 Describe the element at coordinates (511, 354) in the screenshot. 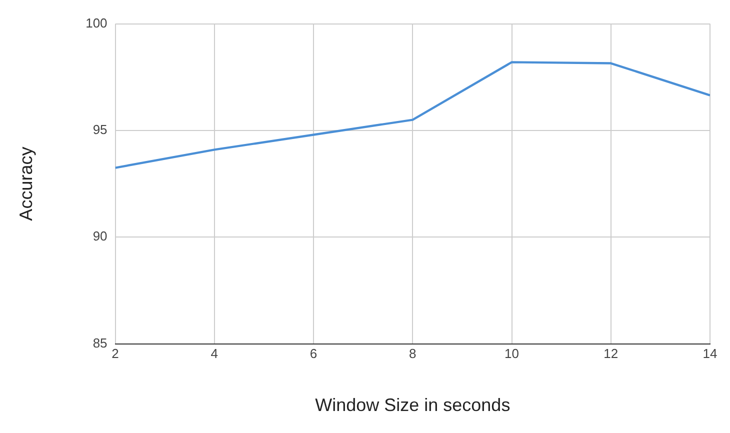

I see `x-tick-label: 10` at that location.